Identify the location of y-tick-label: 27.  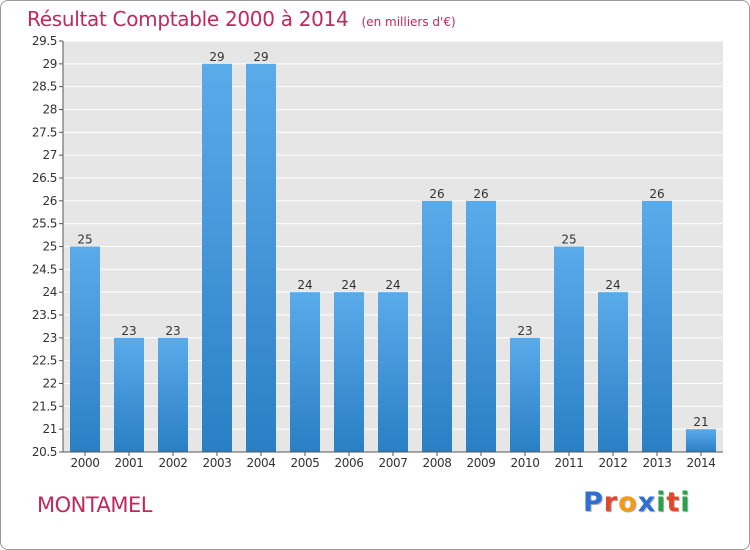
(50, 155).